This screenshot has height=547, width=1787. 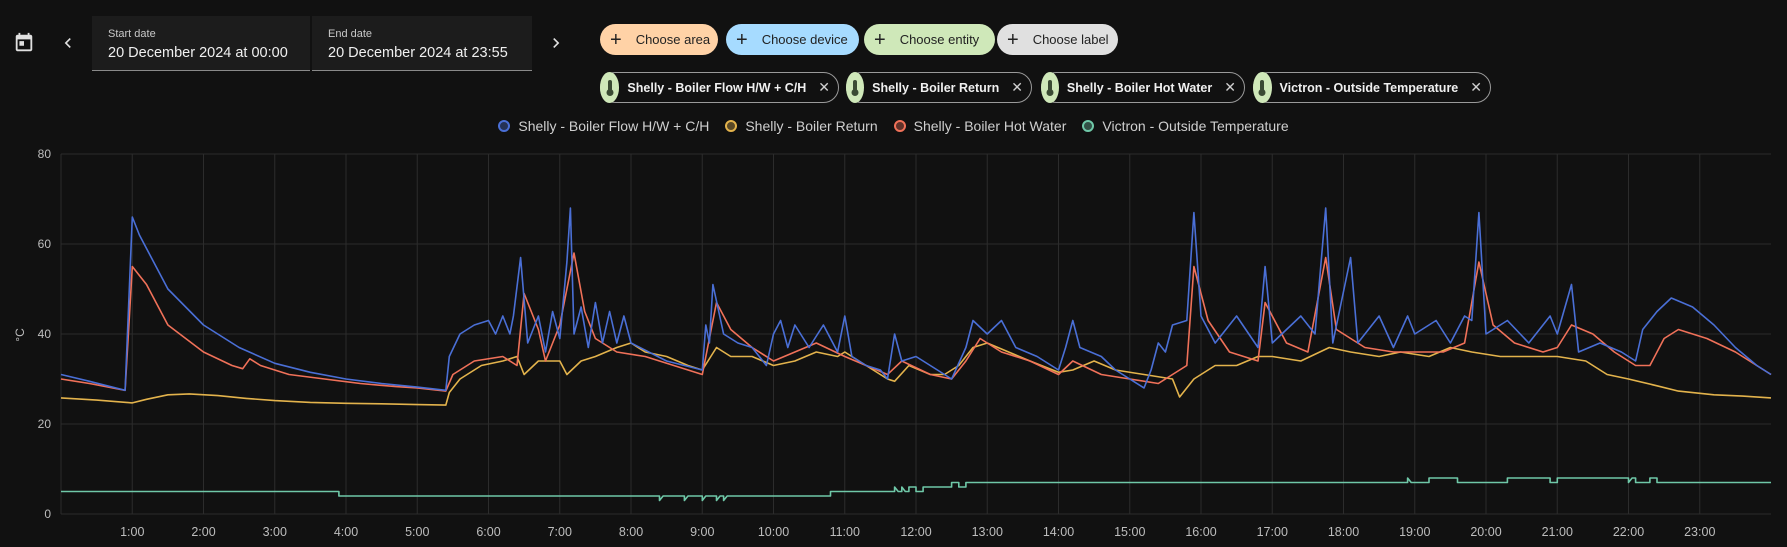 What do you see at coordinates (1200, 532) in the screenshot?
I see `x-tick-label: 16:00` at bounding box center [1200, 532].